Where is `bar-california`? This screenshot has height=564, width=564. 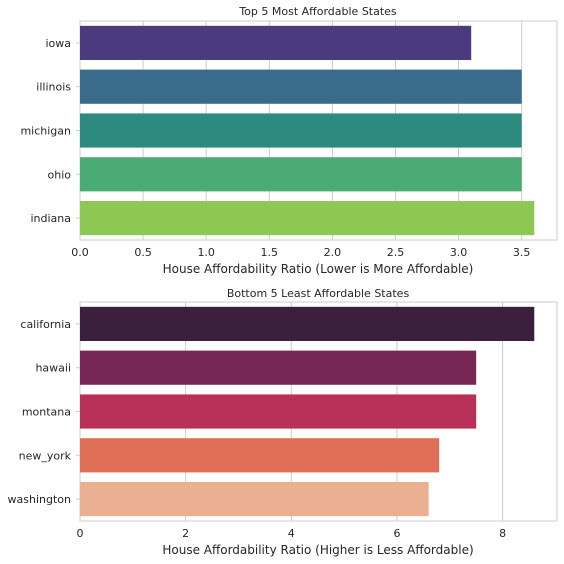 bar-california is located at coordinates (307, 323).